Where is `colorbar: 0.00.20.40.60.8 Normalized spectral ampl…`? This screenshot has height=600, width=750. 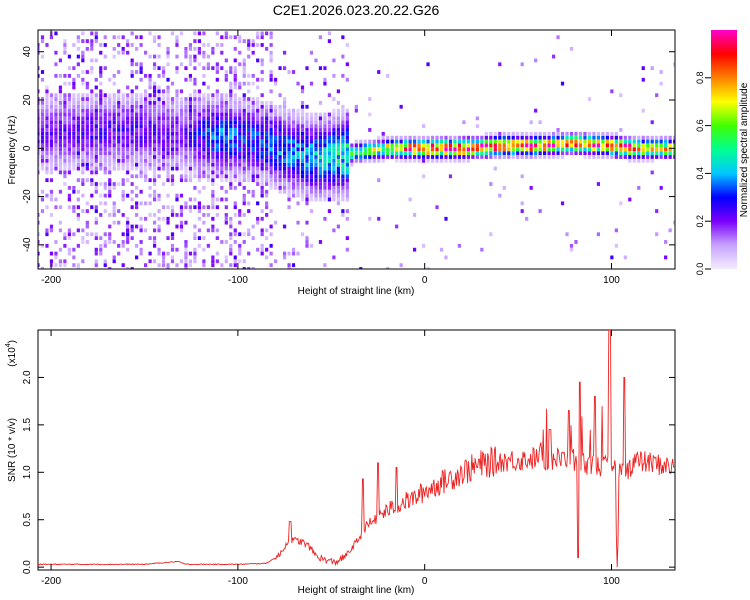
colorbar: 0.00.20.40.60.8 Normalized spectral ampl… is located at coordinates (722, 152).